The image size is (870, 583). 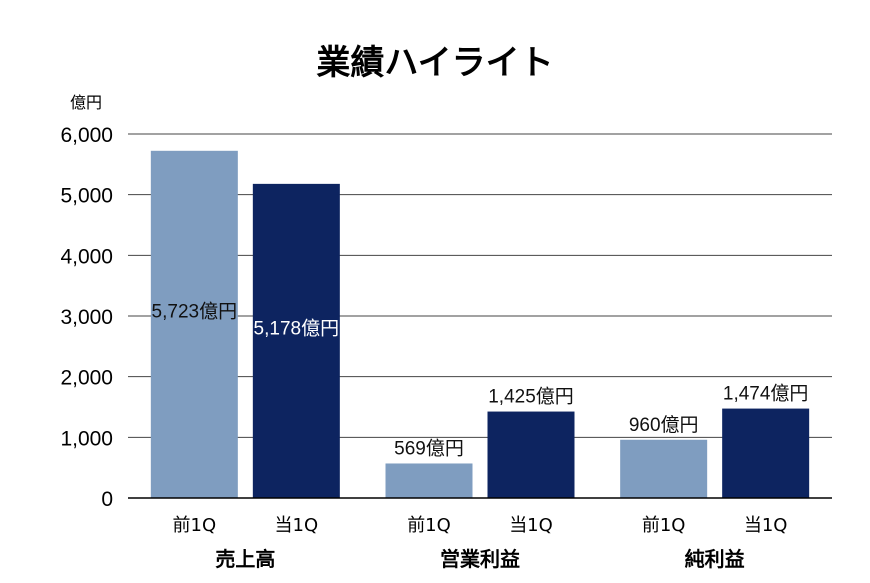 I want to click on y-tick-label: 0, so click(x=107, y=499).